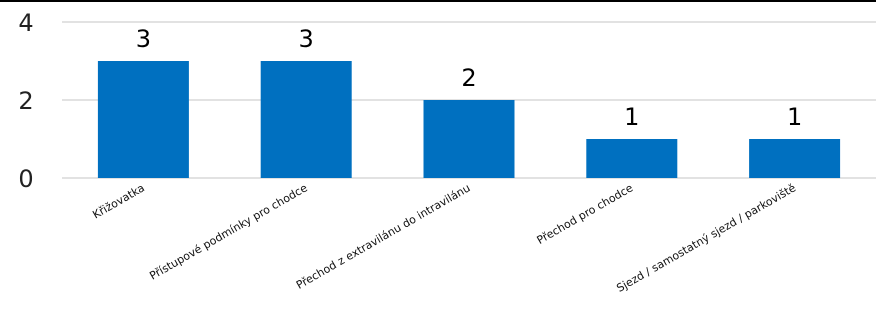 The image size is (876, 330). I want to click on data-label: 2, so click(468, 78).